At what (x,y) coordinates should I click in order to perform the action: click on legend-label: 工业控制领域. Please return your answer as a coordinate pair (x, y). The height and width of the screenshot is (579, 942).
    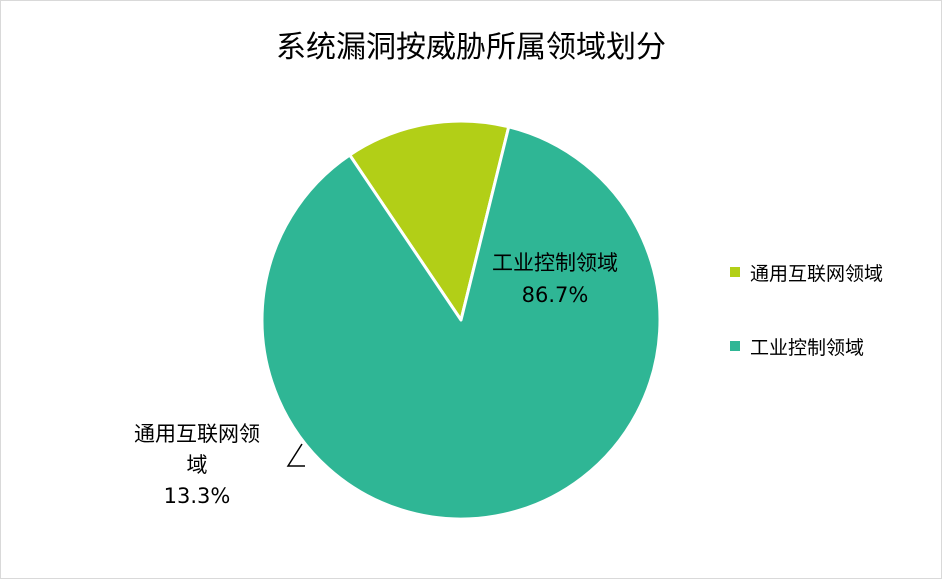
    Looking at the image, I should click on (807, 347).